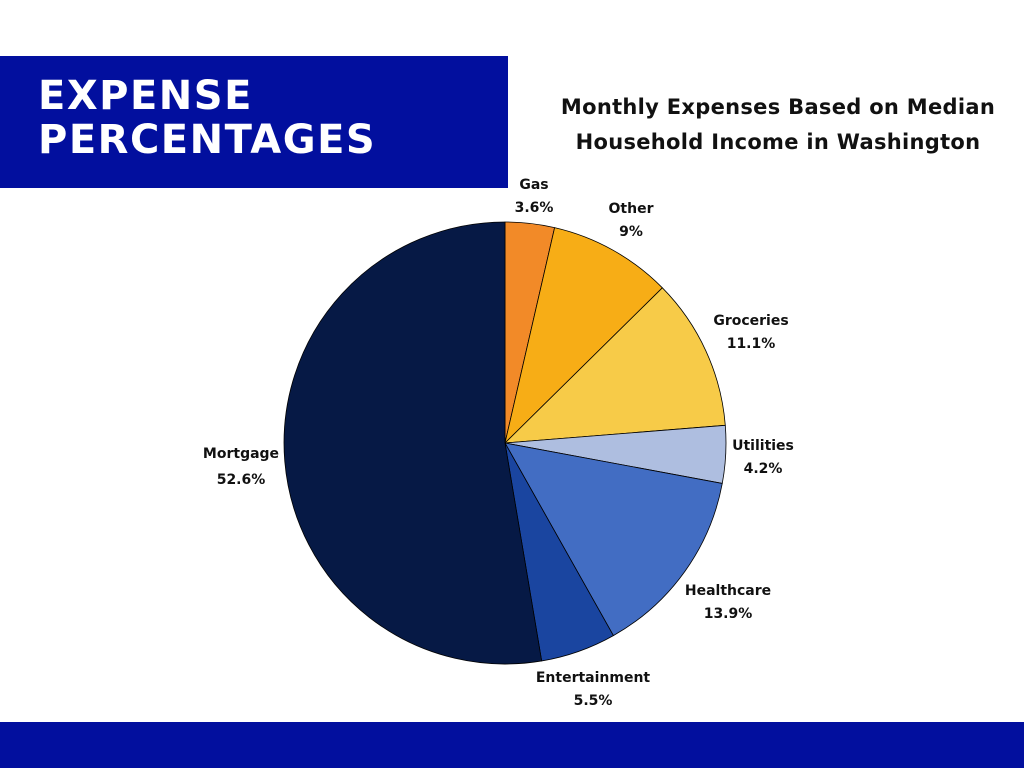 The height and width of the screenshot is (768, 1024). Describe the element at coordinates (631, 209) in the screenshot. I see `slice-label-other: Other` at that location.